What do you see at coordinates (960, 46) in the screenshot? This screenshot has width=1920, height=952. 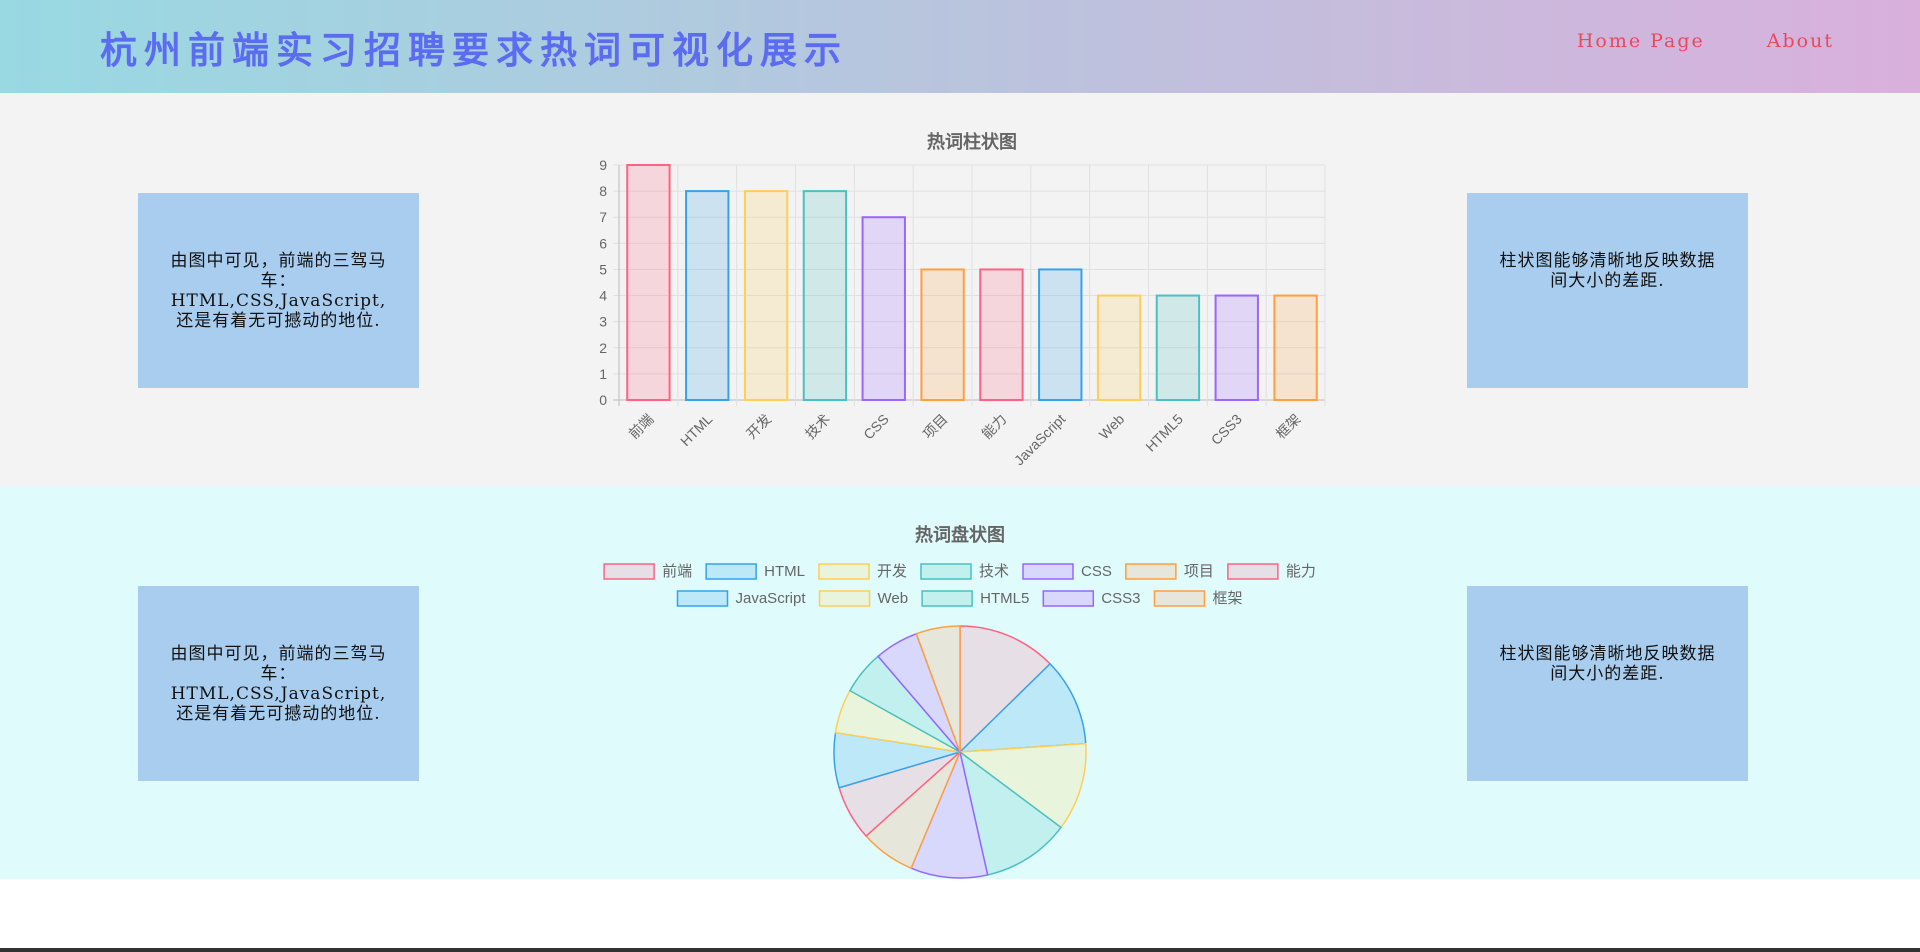 I see `page-header: 杭州前端实习招聘要求热词可视化展示 Home Page About` at bounding box center [960, 46].